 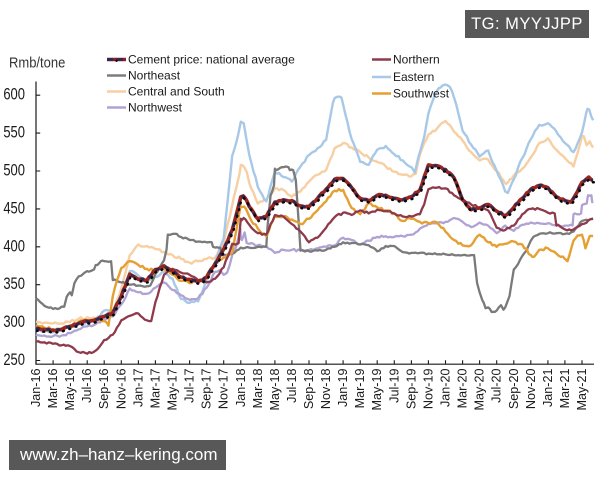 What do you see at coordinates (14, 95) in the screenshot?
I see `svg-text: 600` at bounding box center [14, 95].